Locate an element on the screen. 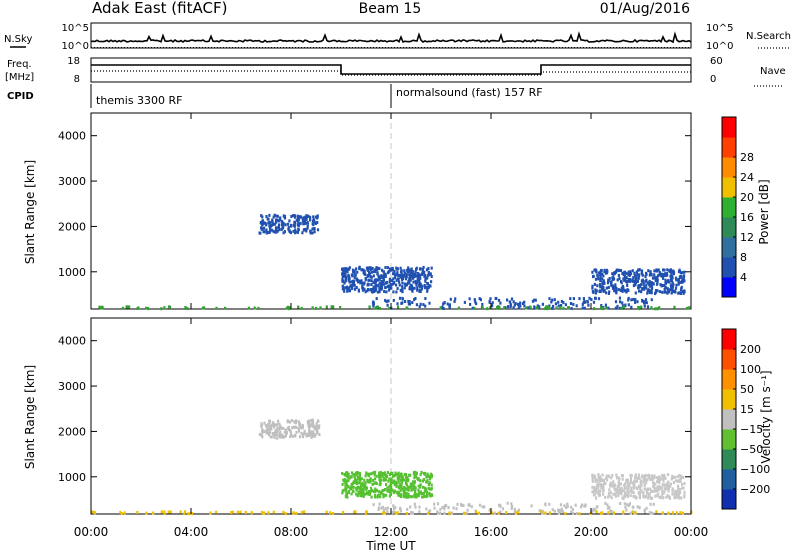  date-title: 01/Aug/2016 is located at coordinates (645, 9).